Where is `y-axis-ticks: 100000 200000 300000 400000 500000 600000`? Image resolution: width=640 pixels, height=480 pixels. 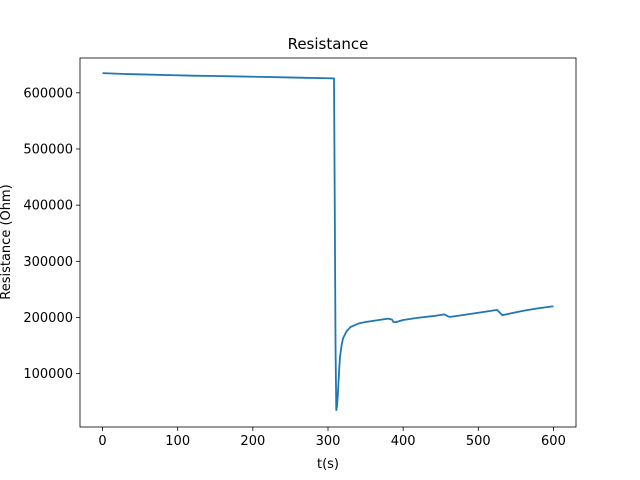
y-axis-ticks: 100000 200000 300000 400000 500000 600000 is located at coordinates (51, 234).